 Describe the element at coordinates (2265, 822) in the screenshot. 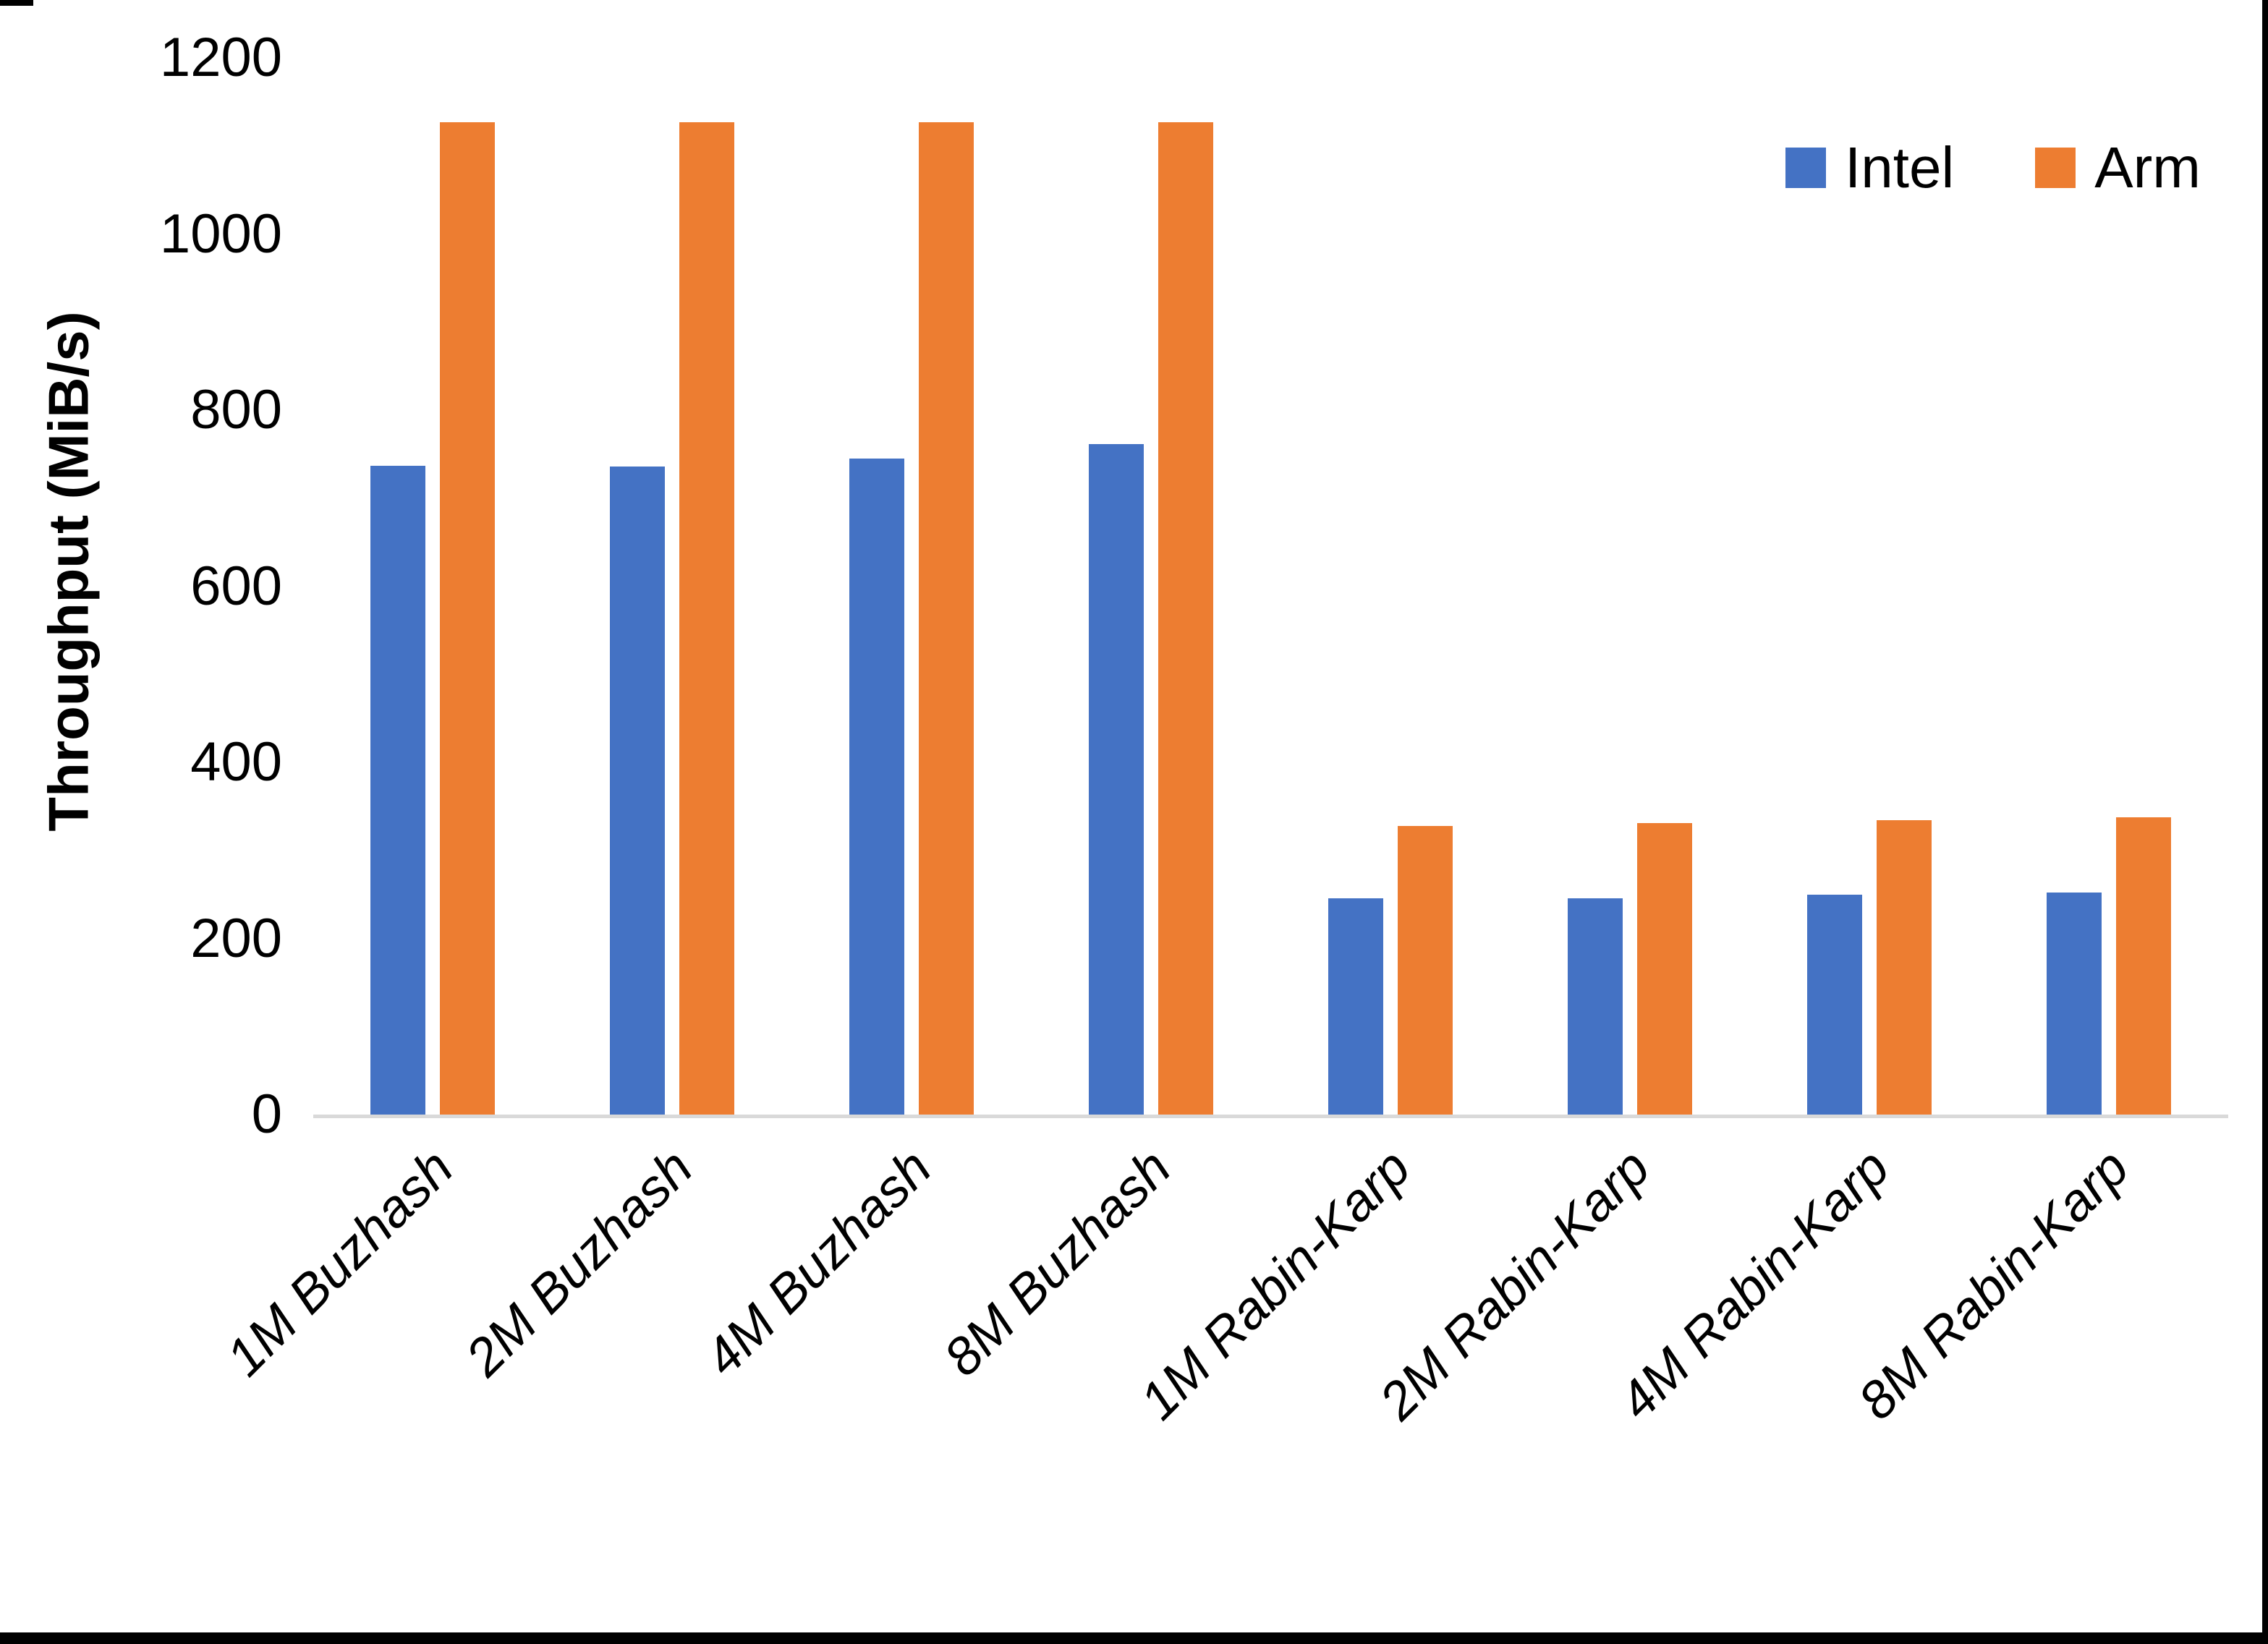

I see `right-border` at that location.